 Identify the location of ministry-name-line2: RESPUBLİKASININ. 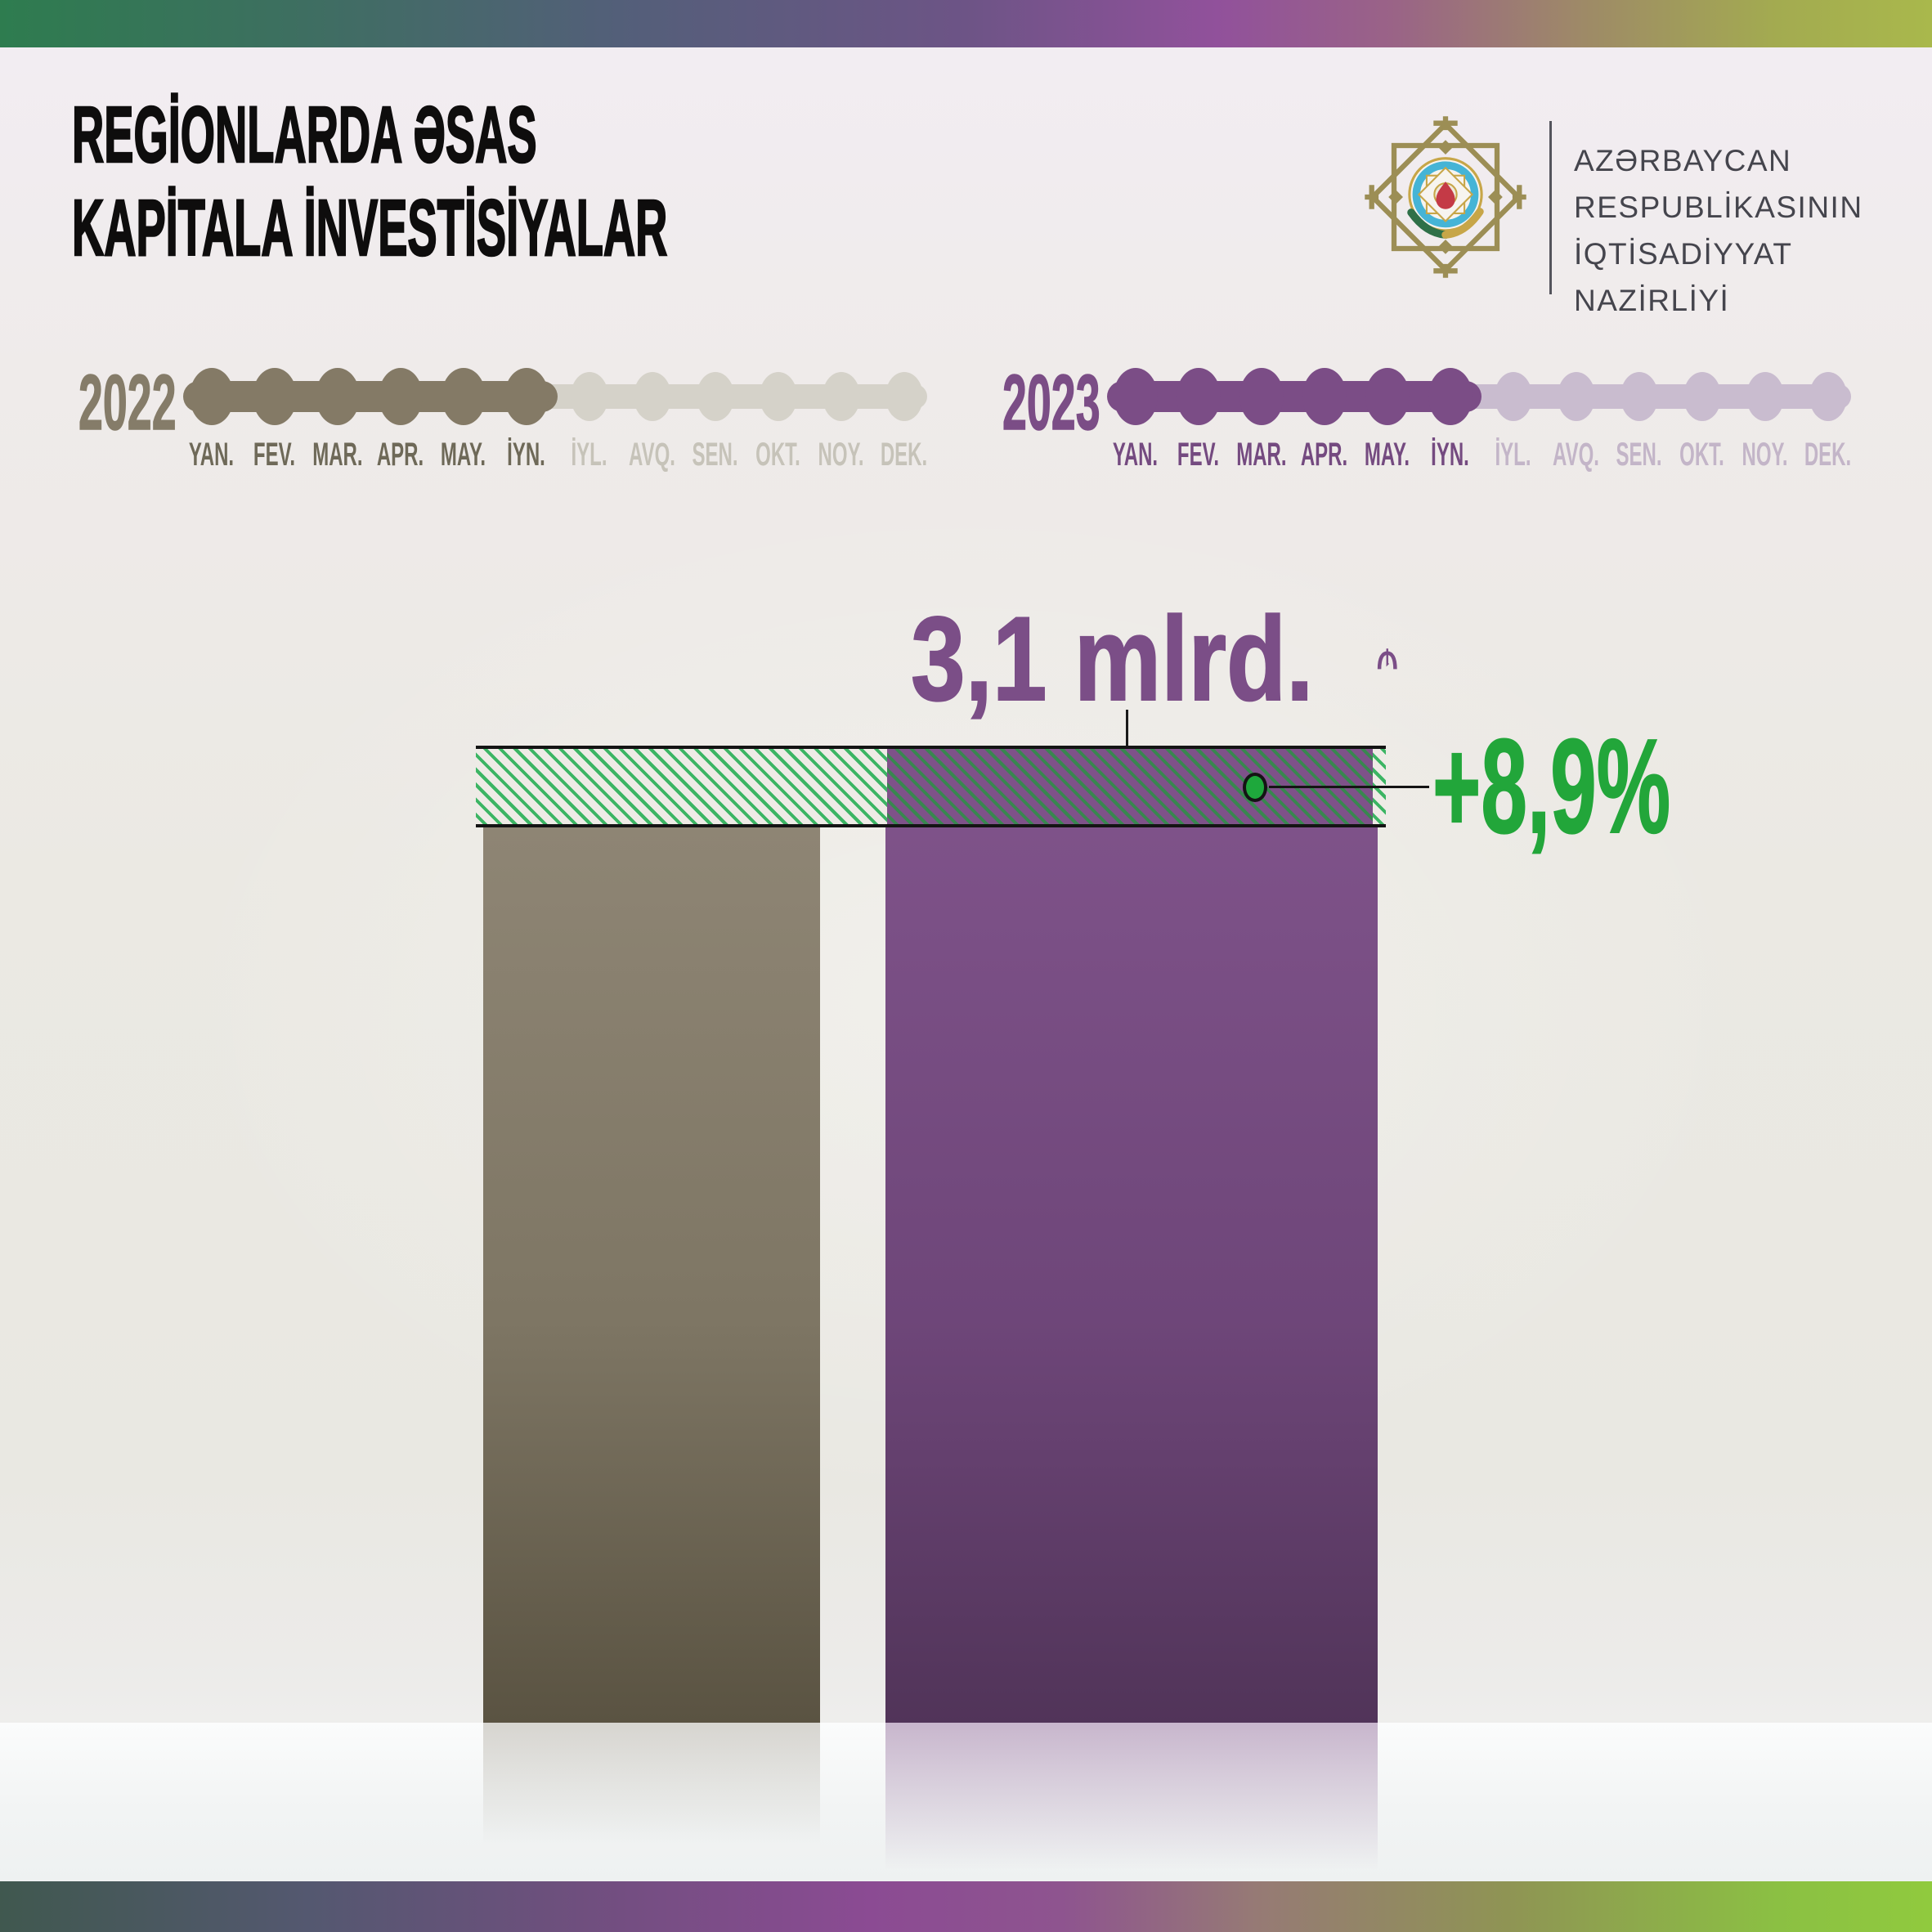
(1718, 207).